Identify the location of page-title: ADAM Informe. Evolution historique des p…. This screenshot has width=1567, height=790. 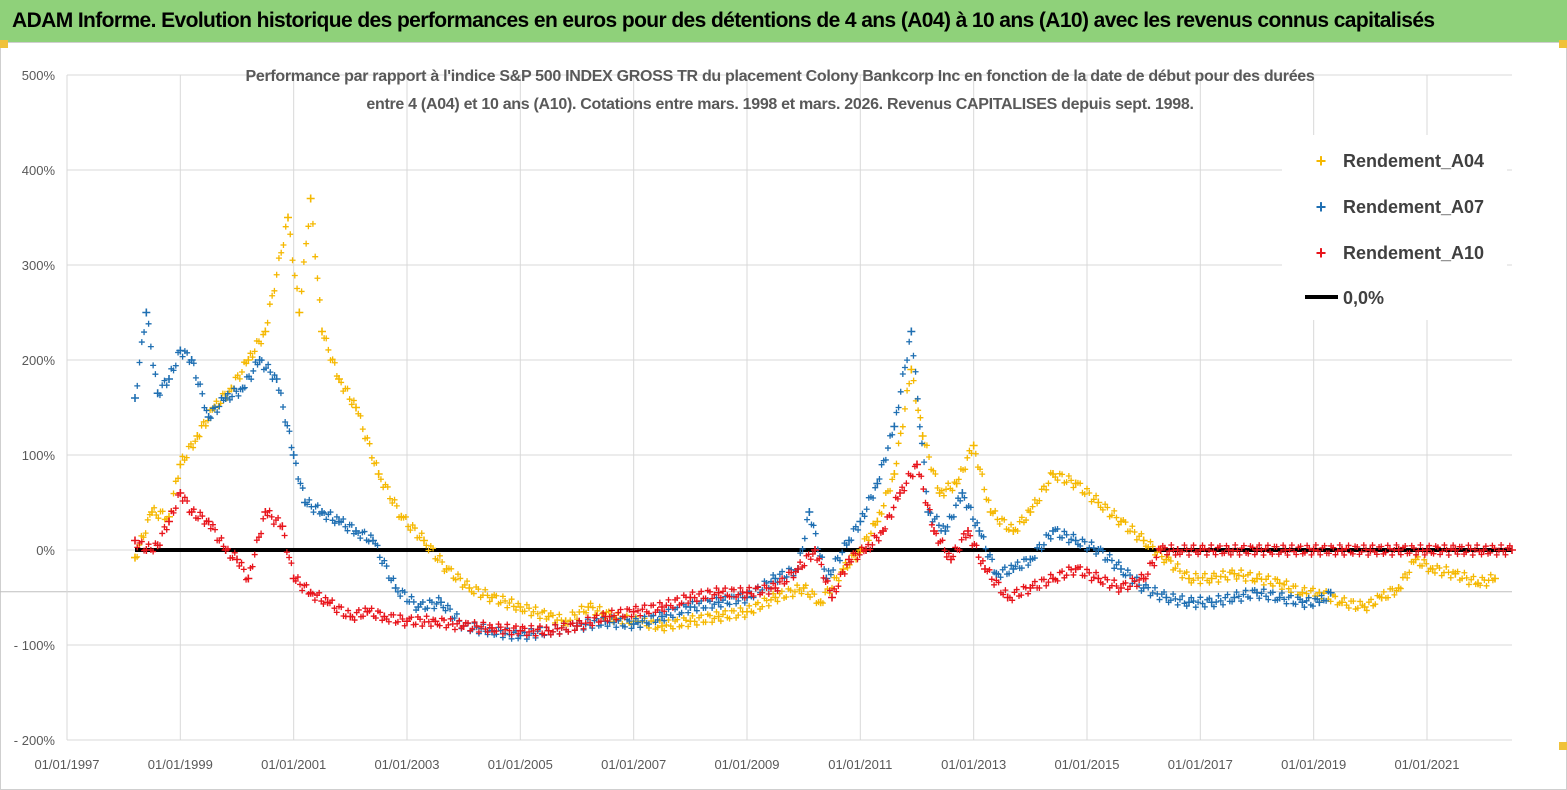
(723, 20).